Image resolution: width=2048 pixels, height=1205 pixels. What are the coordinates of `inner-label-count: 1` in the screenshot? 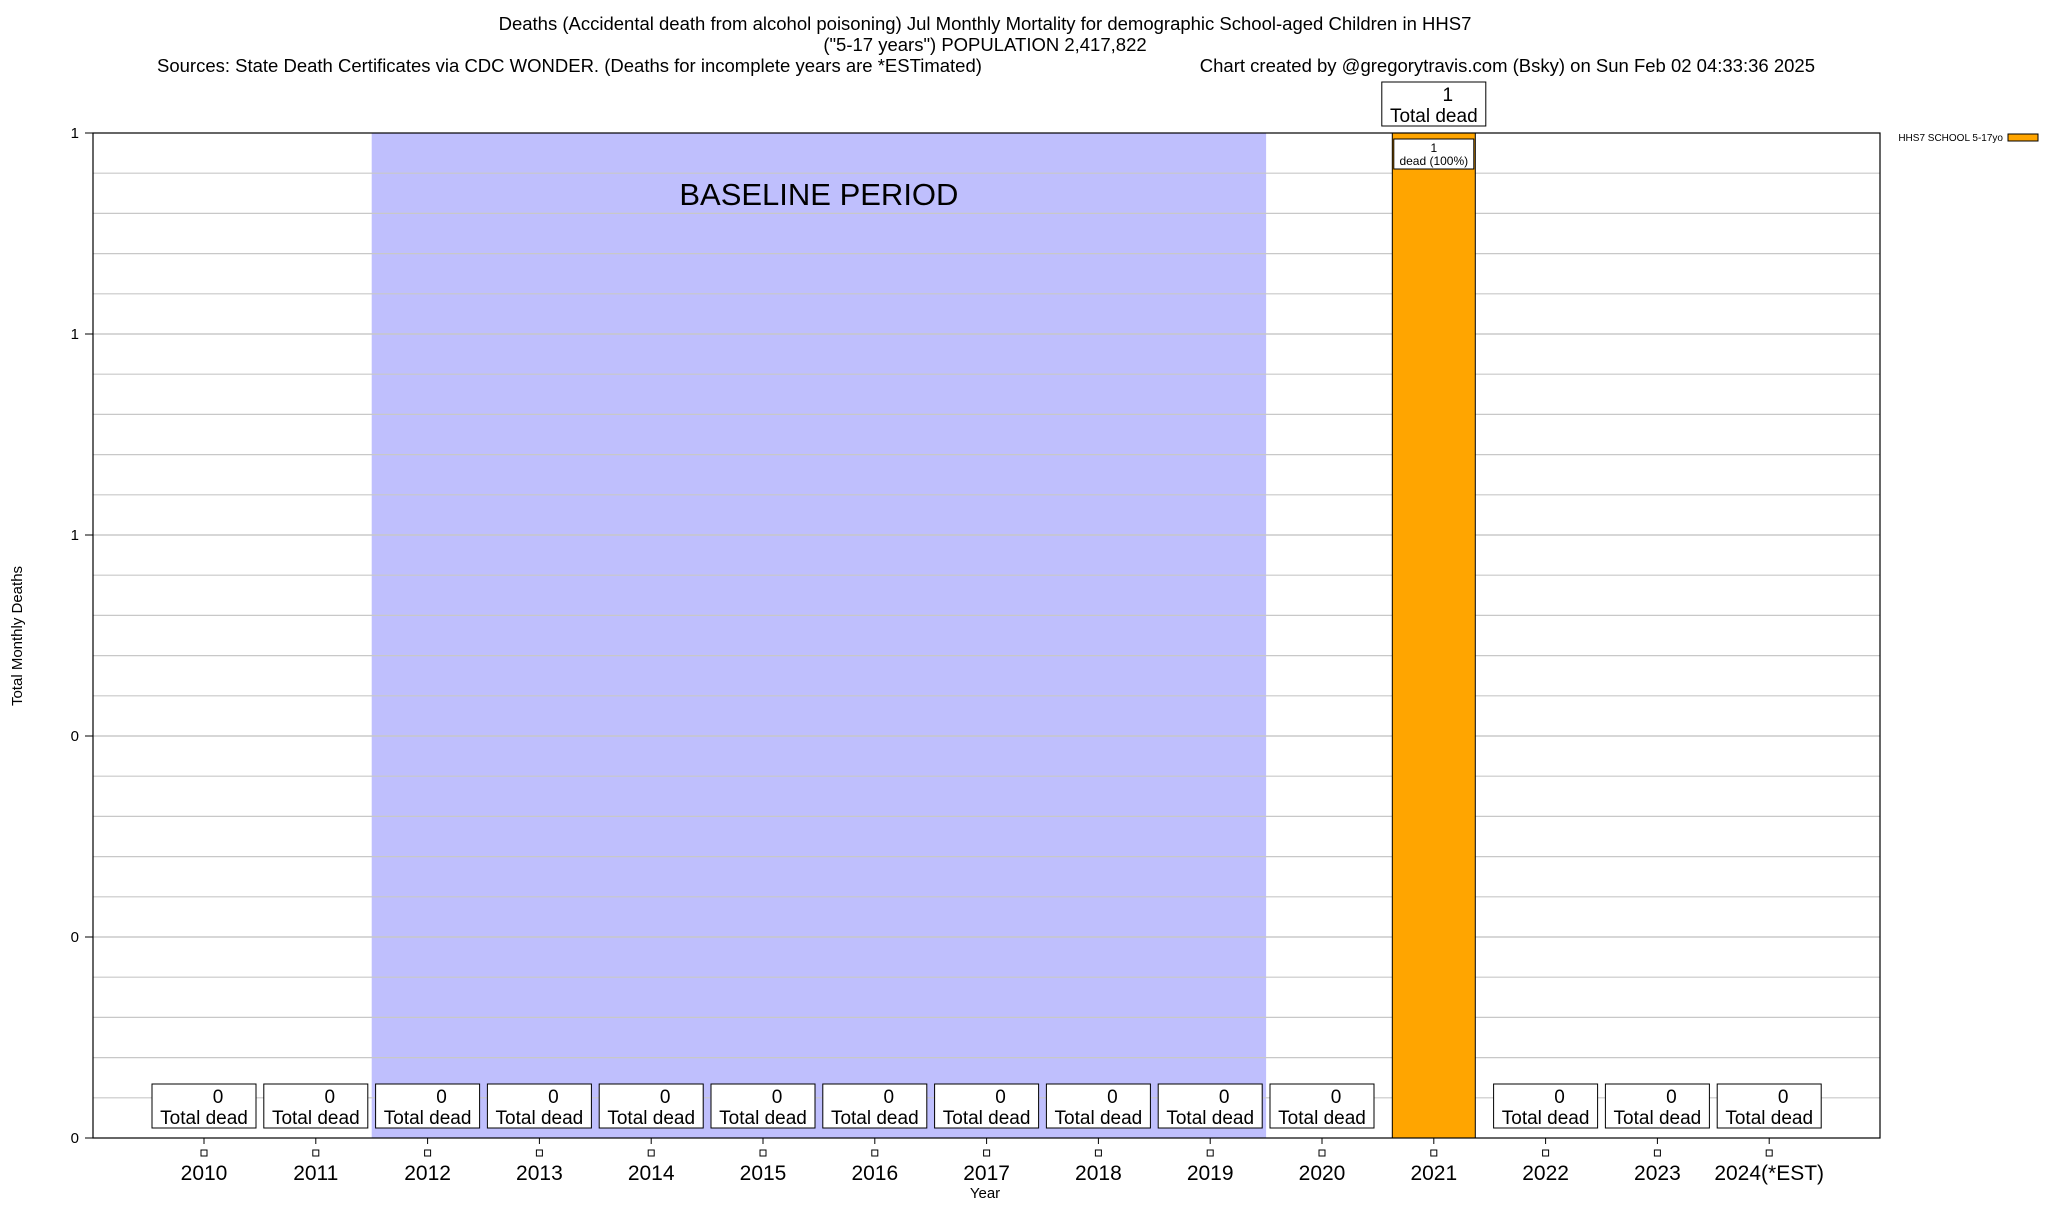 It's located at (1433, 148).